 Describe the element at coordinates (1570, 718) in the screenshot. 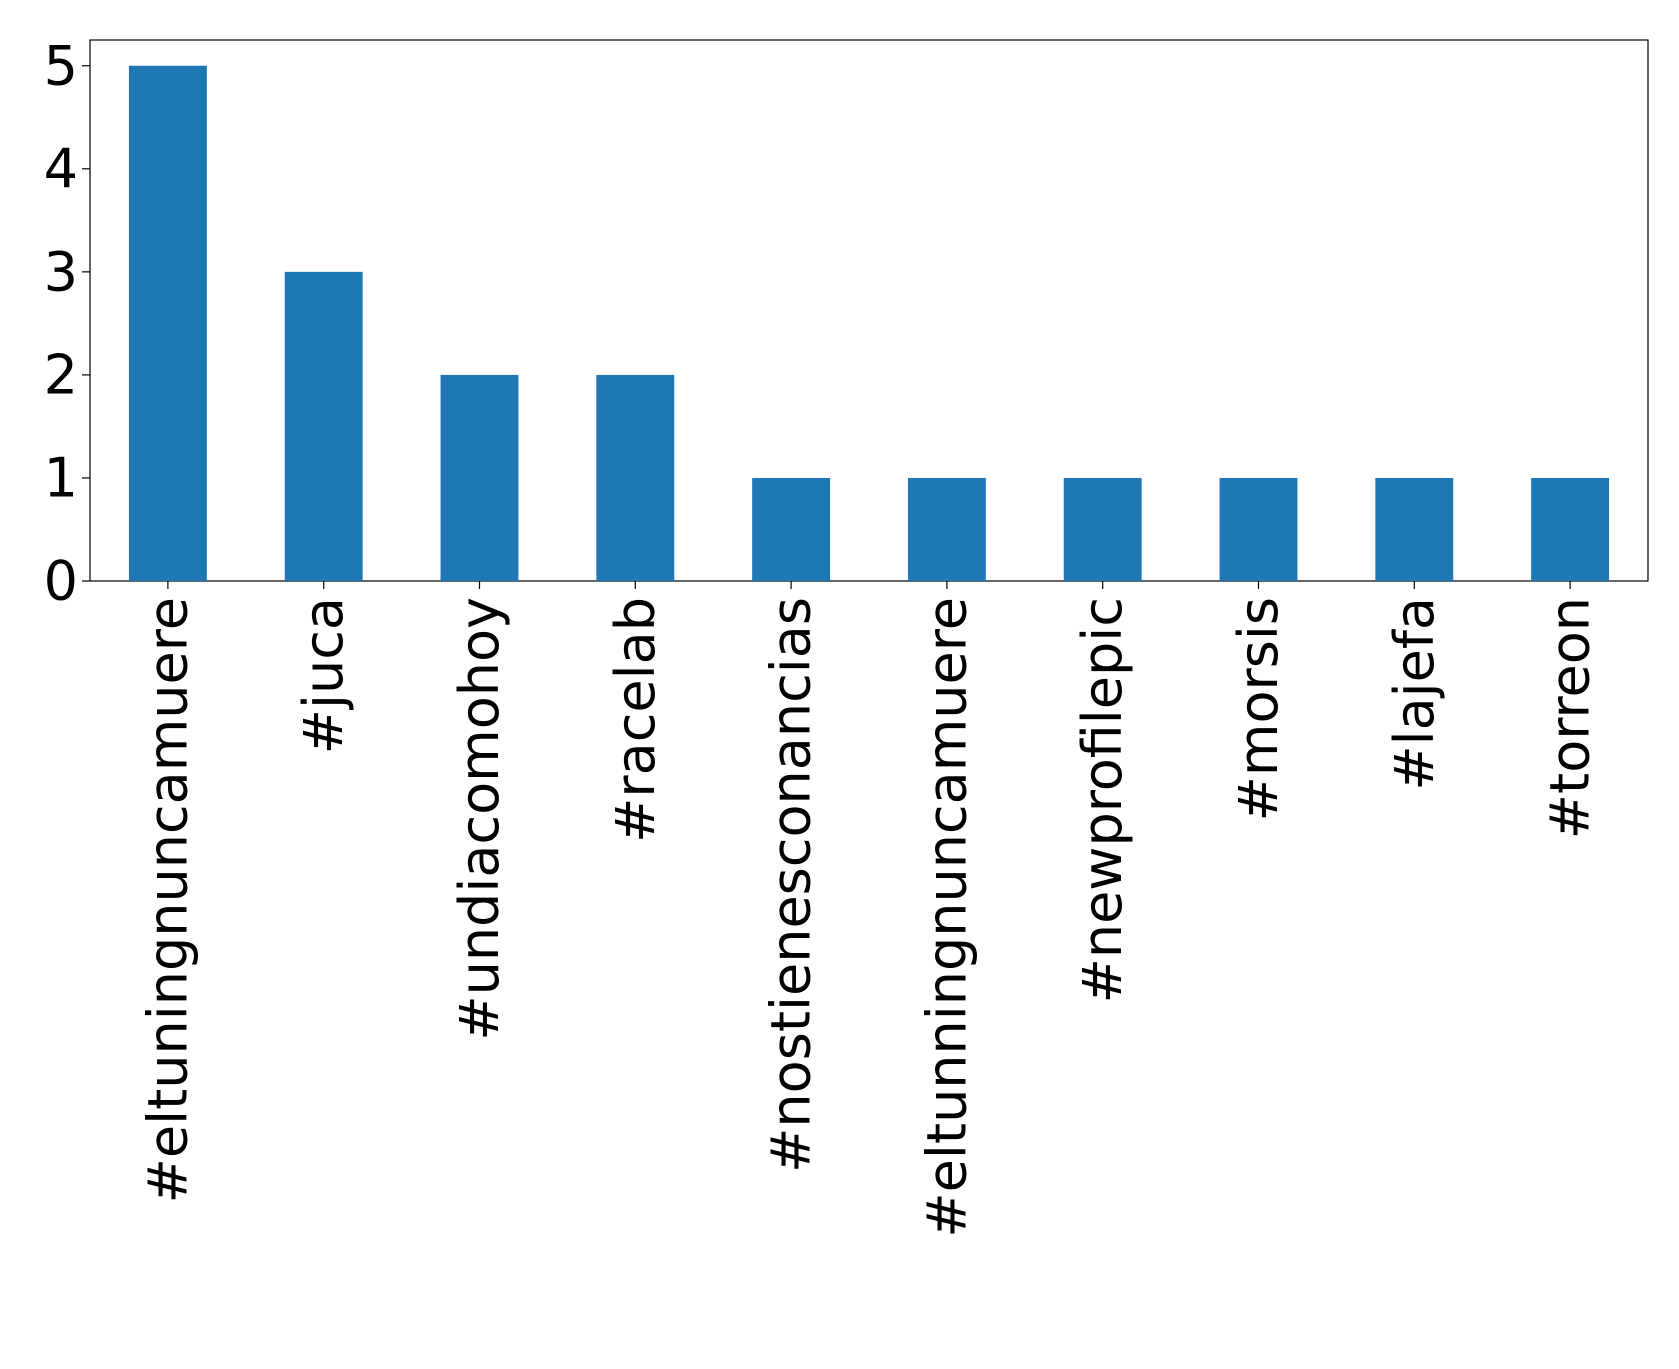

I see `x-tick-label: #torreon` at that location.